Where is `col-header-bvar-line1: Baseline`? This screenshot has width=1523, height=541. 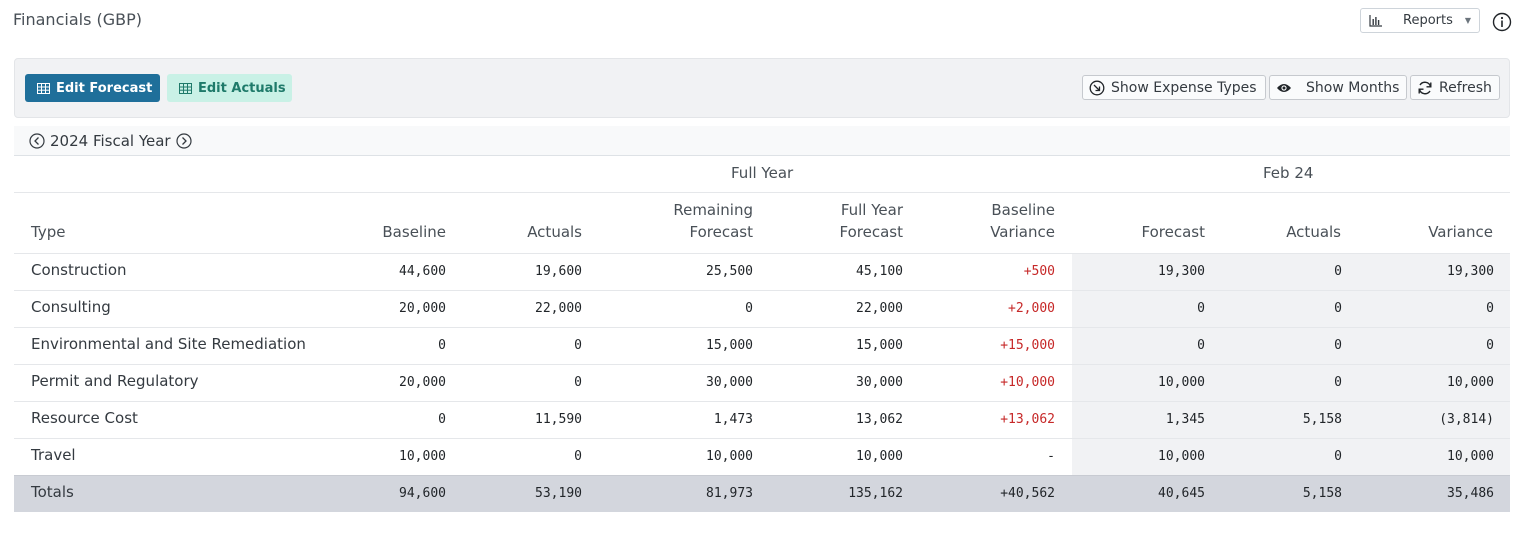 col-header-bvar-line1: Baseline is located at coordinates (1023, 210).